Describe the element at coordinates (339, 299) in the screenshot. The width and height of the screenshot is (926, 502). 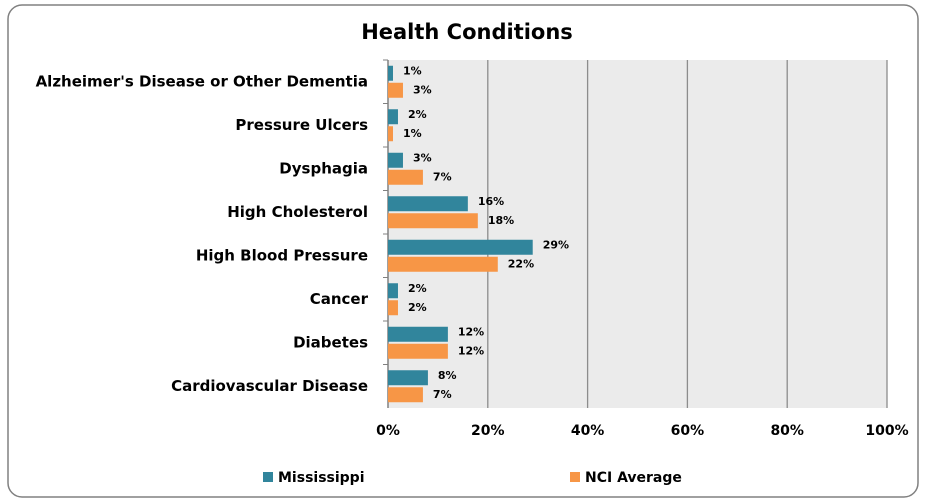
I see `y-tick-label: Cancer` at that location.